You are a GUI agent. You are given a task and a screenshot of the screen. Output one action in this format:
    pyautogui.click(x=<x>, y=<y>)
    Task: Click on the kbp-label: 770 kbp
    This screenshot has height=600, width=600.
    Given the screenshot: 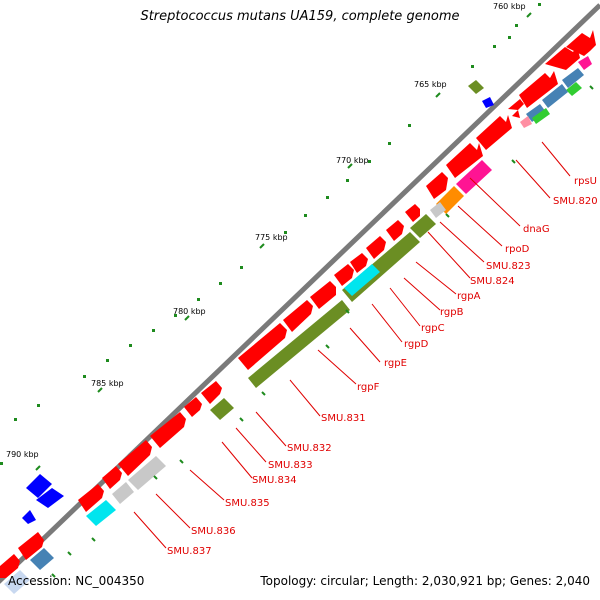 What is the action you would take?
    pyautogui.click(x=352, y=160)
    